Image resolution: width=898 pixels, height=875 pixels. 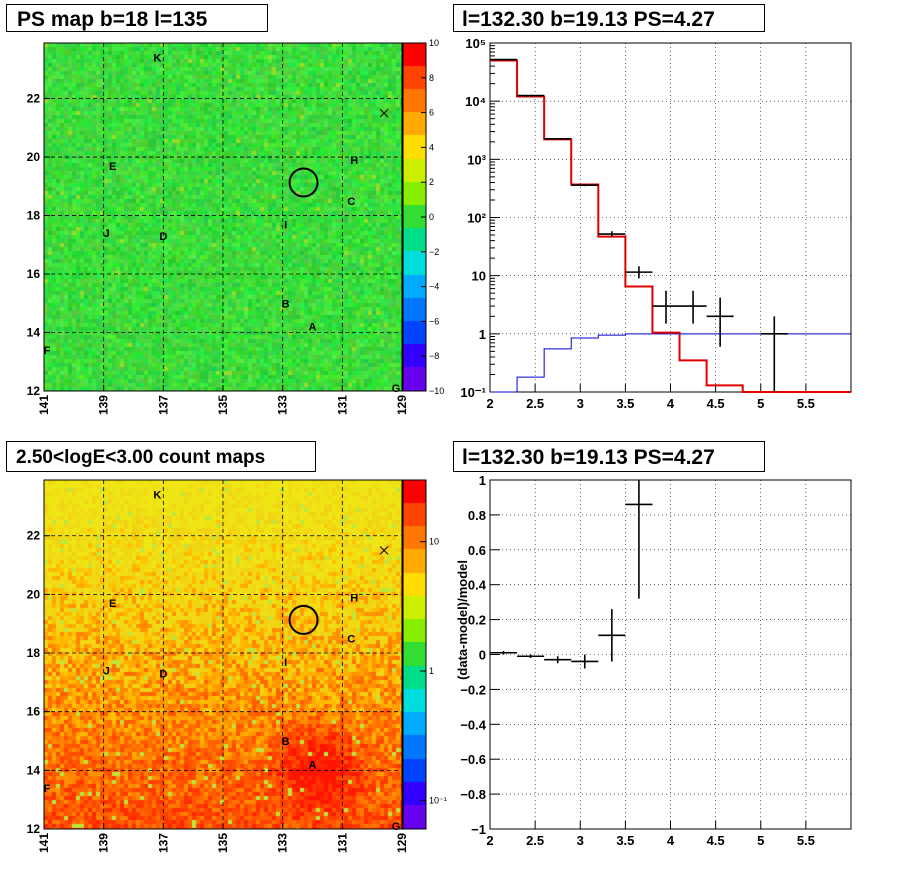 What do you see at coordinates (580, 403) in the screenshot?
I see `spectrum-x-tick-label: 3` at bounding box center [580, 403].